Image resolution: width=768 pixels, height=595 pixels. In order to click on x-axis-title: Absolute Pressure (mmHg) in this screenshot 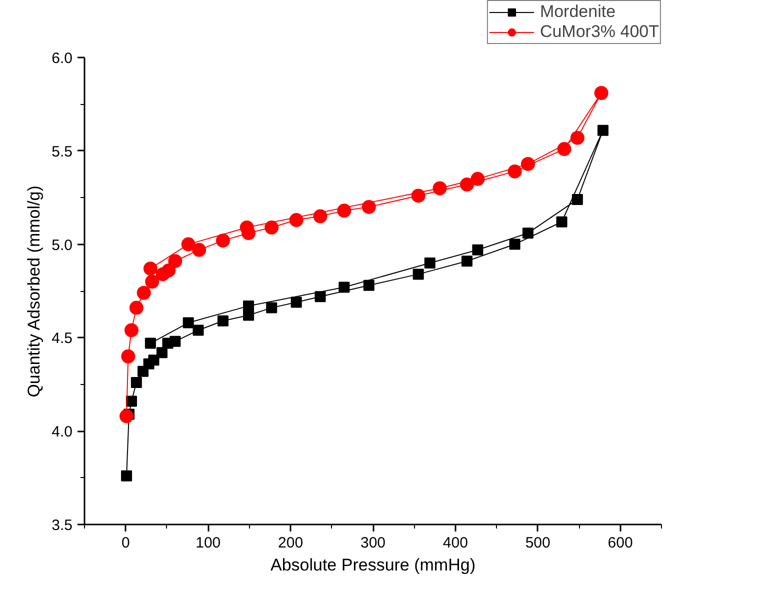, I will do `click(373, 565)`.